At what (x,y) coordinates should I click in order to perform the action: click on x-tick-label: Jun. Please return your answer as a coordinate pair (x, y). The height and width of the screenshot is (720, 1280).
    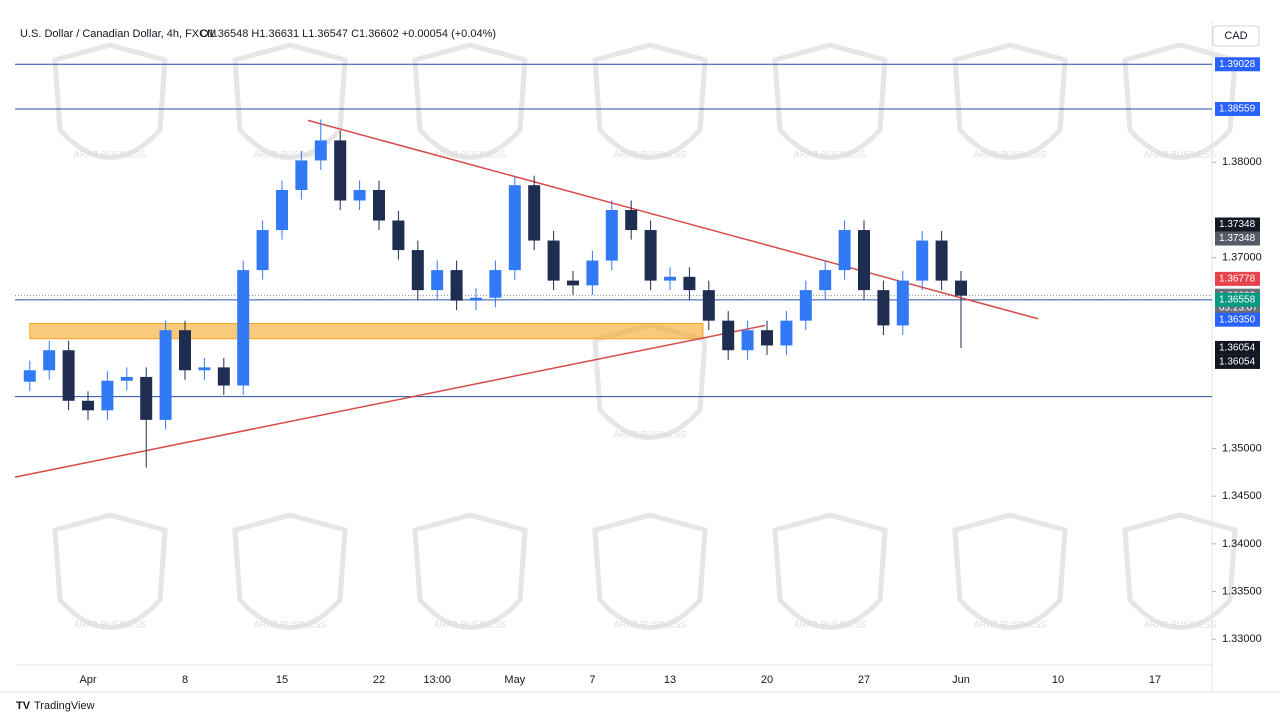
    Looking at the image, I should click on (961, 680).